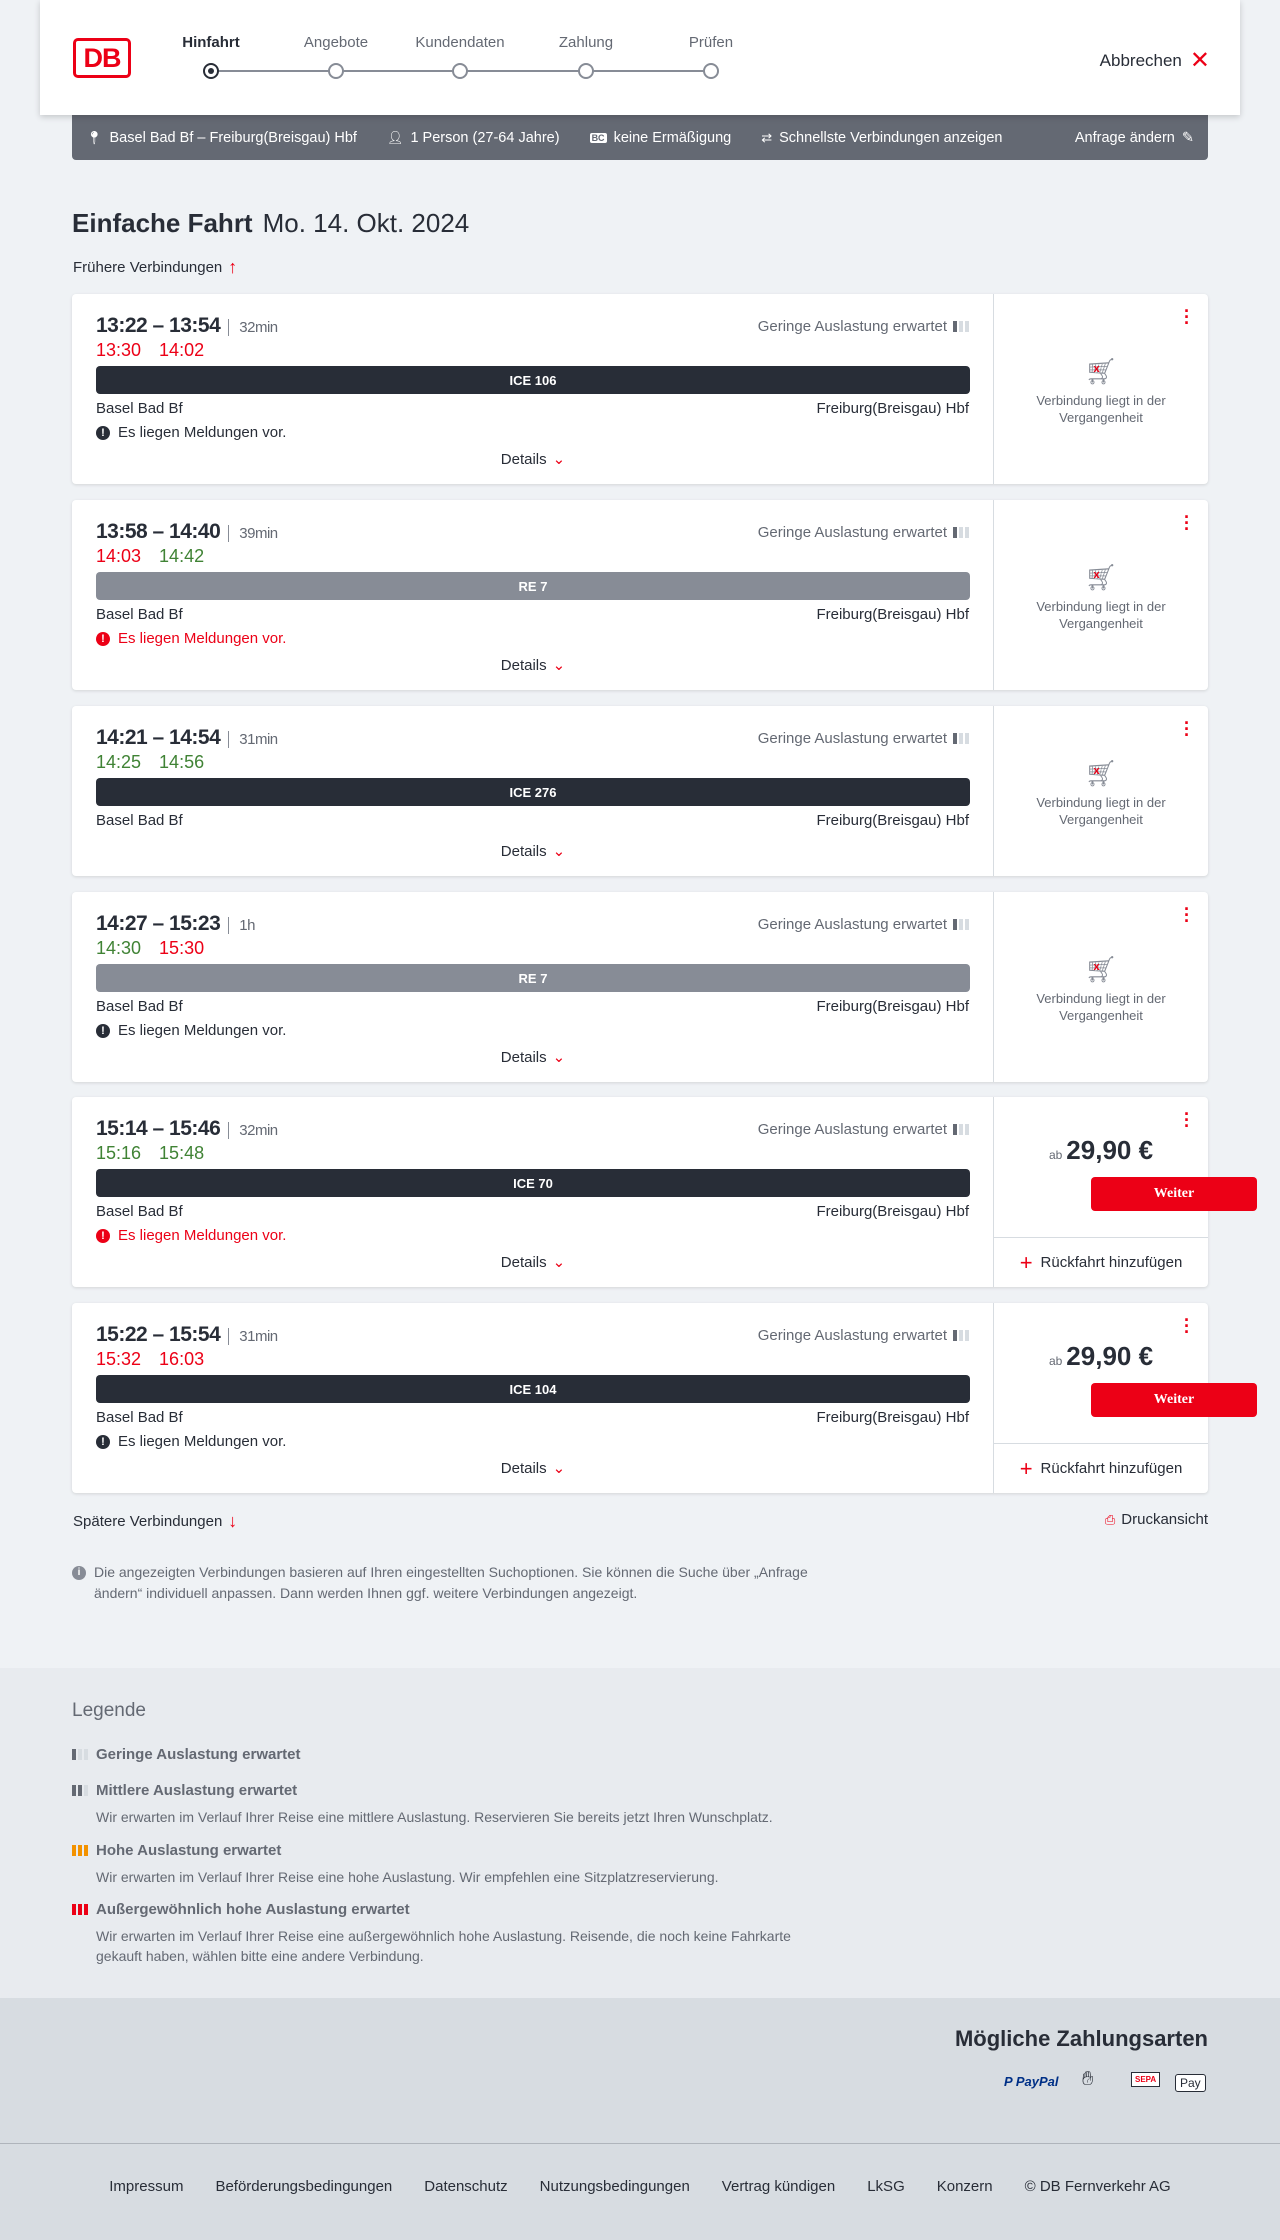  Describe the element at coordinates (119, 948) in the screenshot. I see `realtime-departure: 14:30` at that location.